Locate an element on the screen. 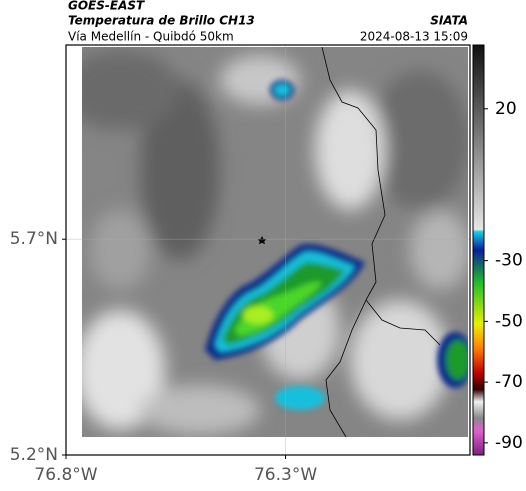 This screenshot has height=491, width=526. y-tick-label: 5.7°N is located at coordinates (34, 239).